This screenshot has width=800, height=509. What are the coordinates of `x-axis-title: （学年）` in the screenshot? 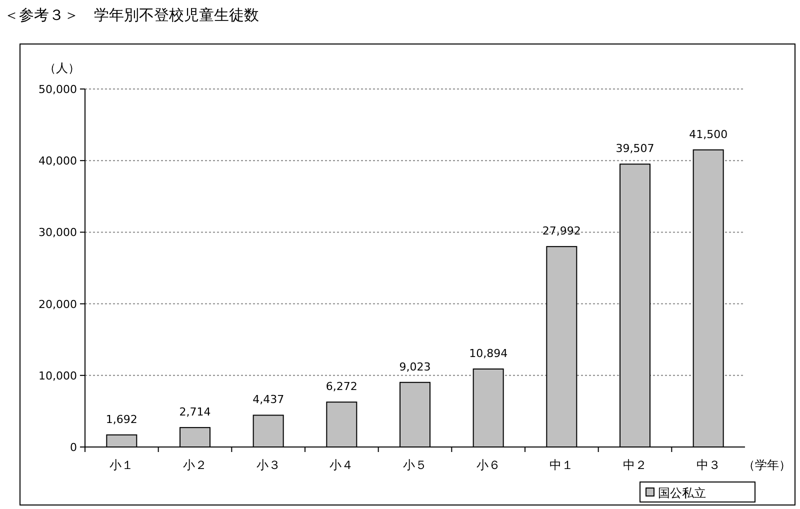 It's located at (767, 465).